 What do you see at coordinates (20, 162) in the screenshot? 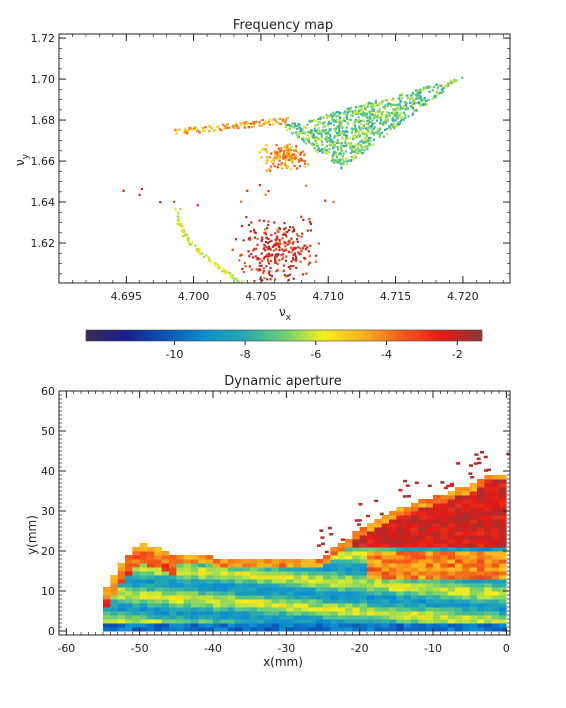
I see `frequency-map-ylabel-symbol: ν` at bounding box center [20, 162].